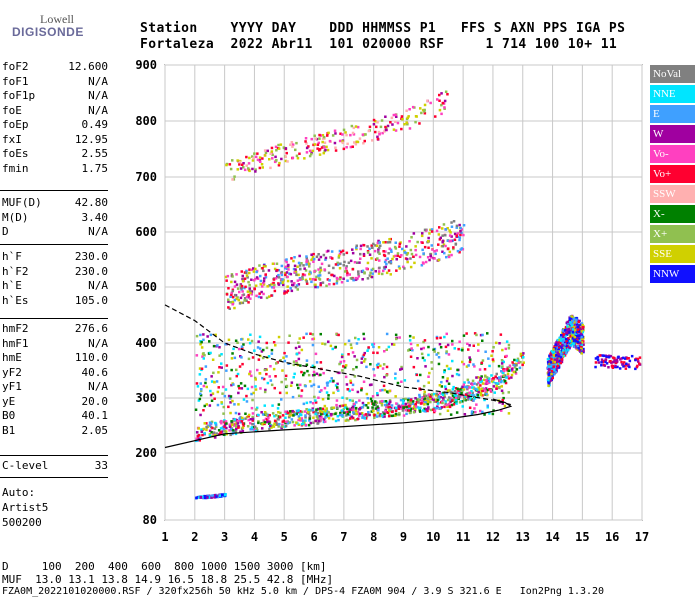 The image size is (700, 600). Describe the element at coordinates (91, 202) in the screenshot. I see `param-value: 42.80` at that location.